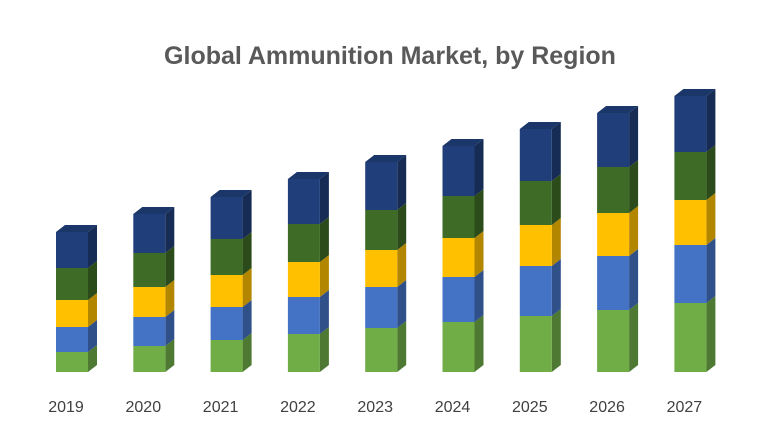 The height and width of the screenshot is (440, 780). I want to click on bar-segment-side-2020-s2, so click(170, 328).